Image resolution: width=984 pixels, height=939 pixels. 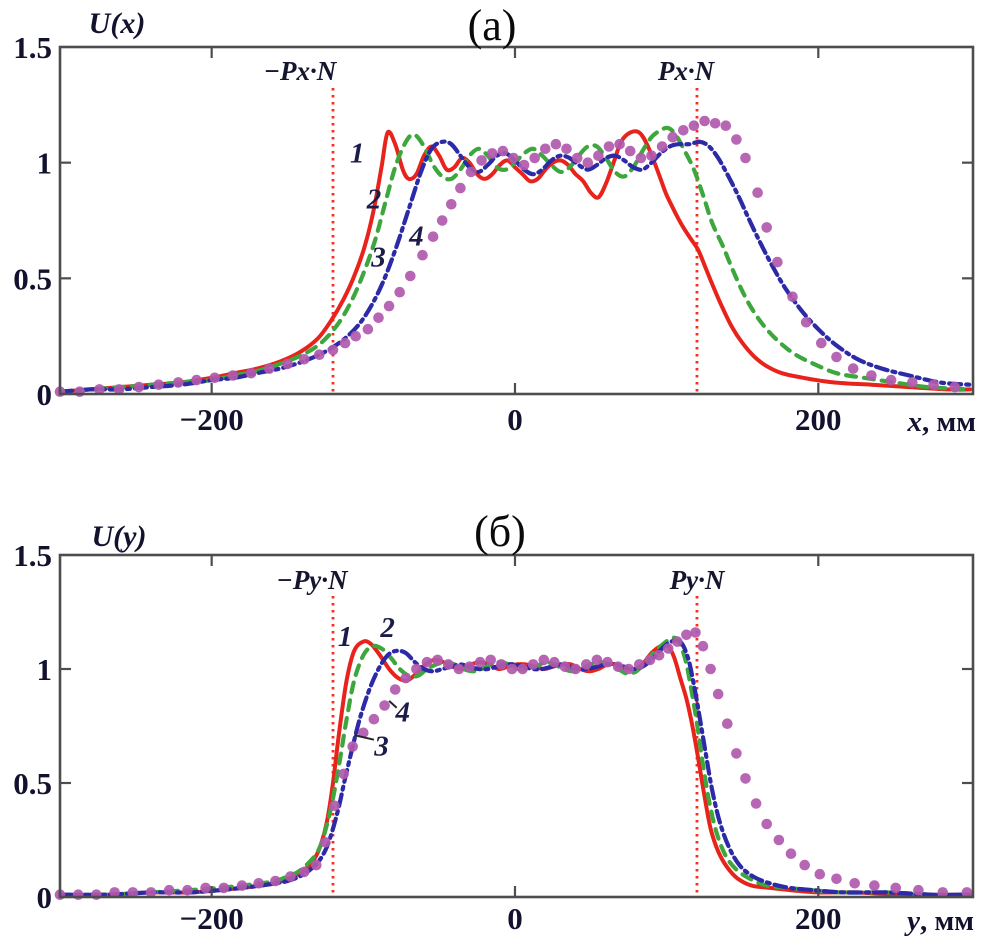 What do you see at coordinates (119, 536) in the screenshot?
I see `panel-b-ylabel: U(y)` at bounding box center [119, 536].